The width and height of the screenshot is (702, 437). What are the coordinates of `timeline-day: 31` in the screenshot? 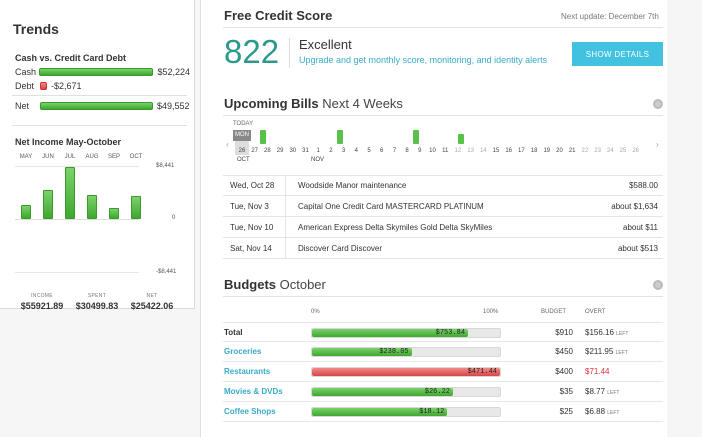 It's located at (305, 151).